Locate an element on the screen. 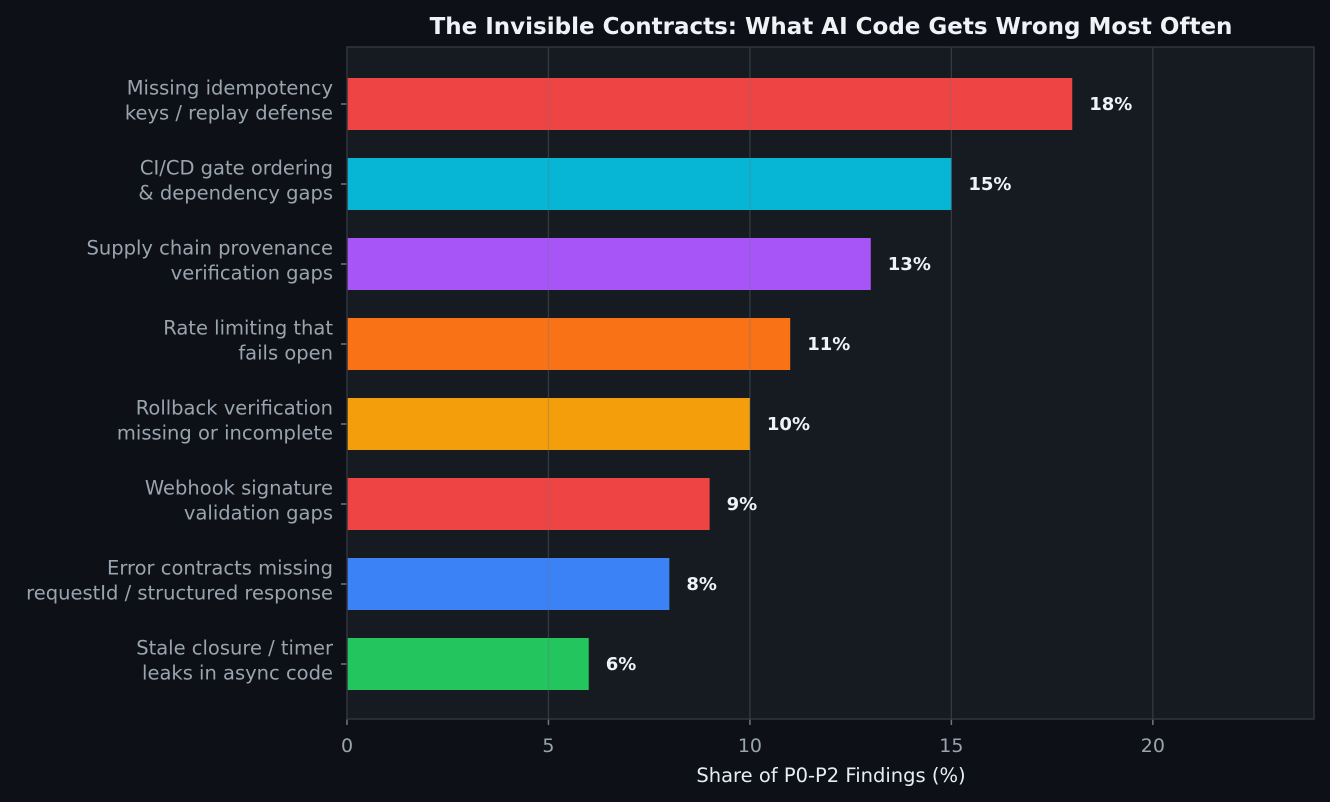 This screenshot has height=802, width=1330. category-label-line: requestId / structured response is located at coordinates (179, 593).